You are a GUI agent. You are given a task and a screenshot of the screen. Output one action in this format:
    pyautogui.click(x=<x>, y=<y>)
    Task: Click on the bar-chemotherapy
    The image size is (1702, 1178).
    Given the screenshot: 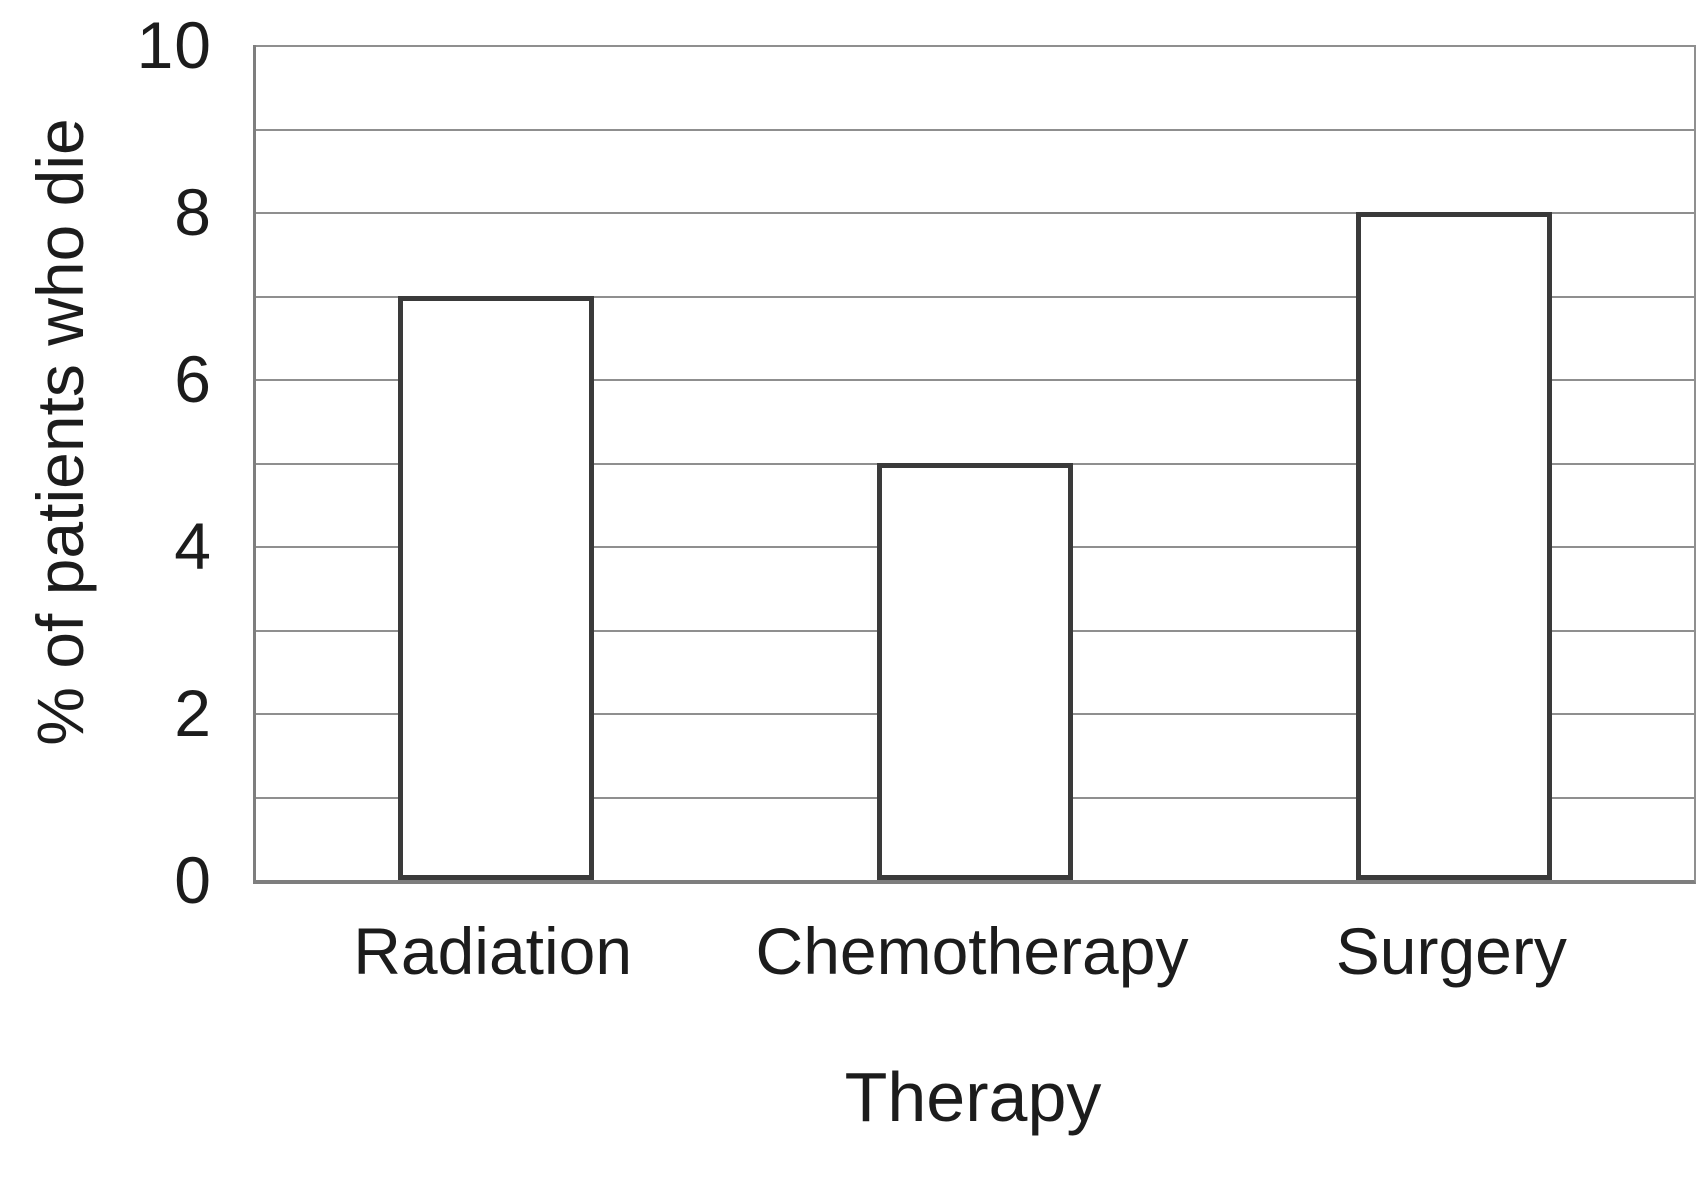 What is the action you would take?
    pyautogui.click(x=975, y=671)
    